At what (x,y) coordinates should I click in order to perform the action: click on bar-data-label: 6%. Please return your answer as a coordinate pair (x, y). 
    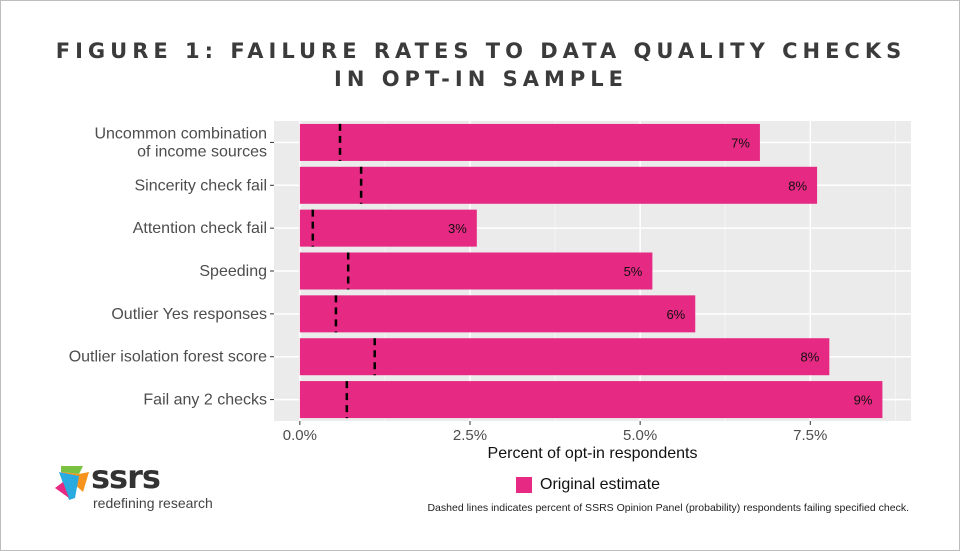
    Looking at the image, I should click on (675, 314).